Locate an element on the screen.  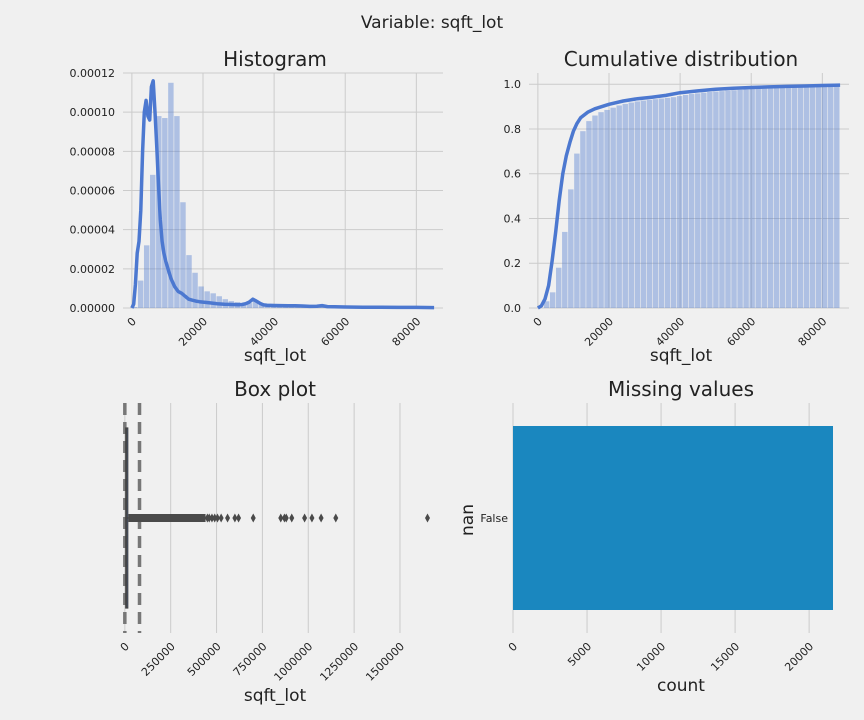
missing-bar is located at coordinates (673, 518).